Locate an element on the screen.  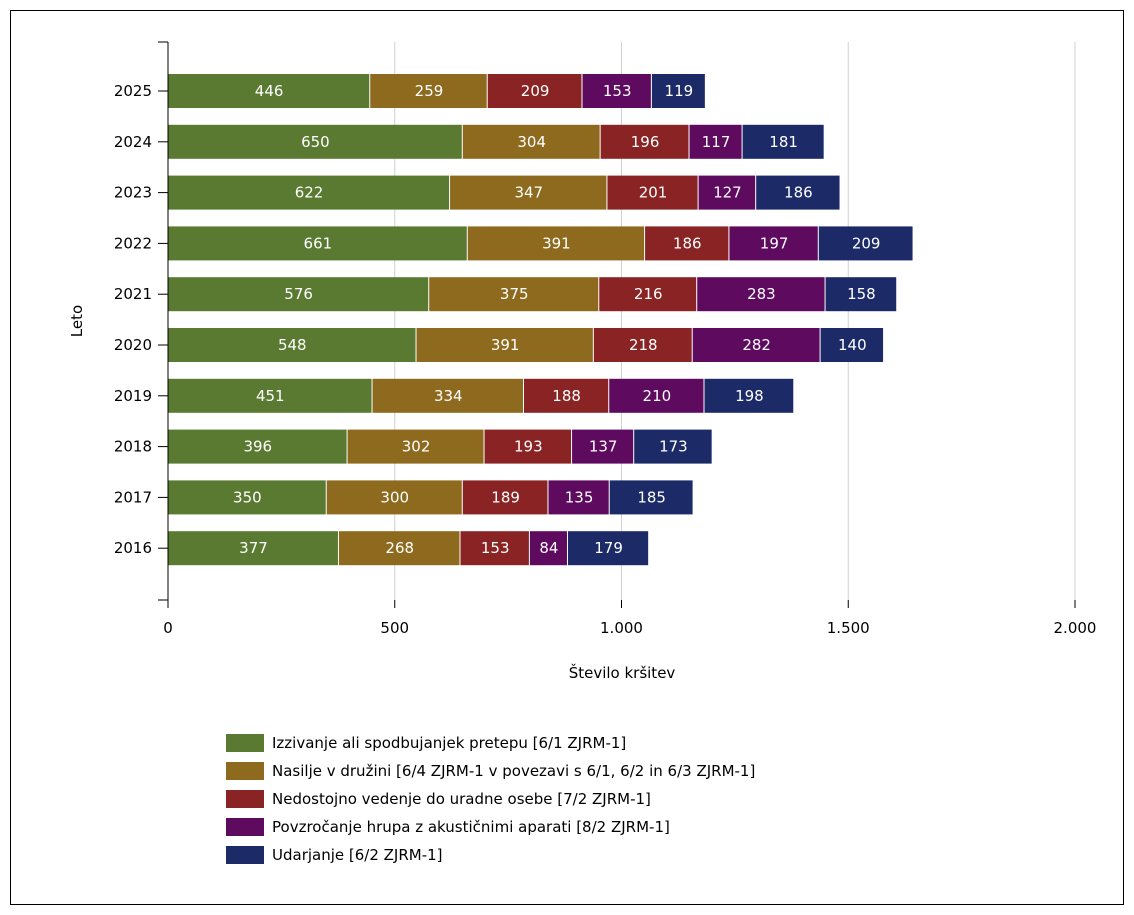
bar-value-label: 283 is located at coordinates (761, 294).